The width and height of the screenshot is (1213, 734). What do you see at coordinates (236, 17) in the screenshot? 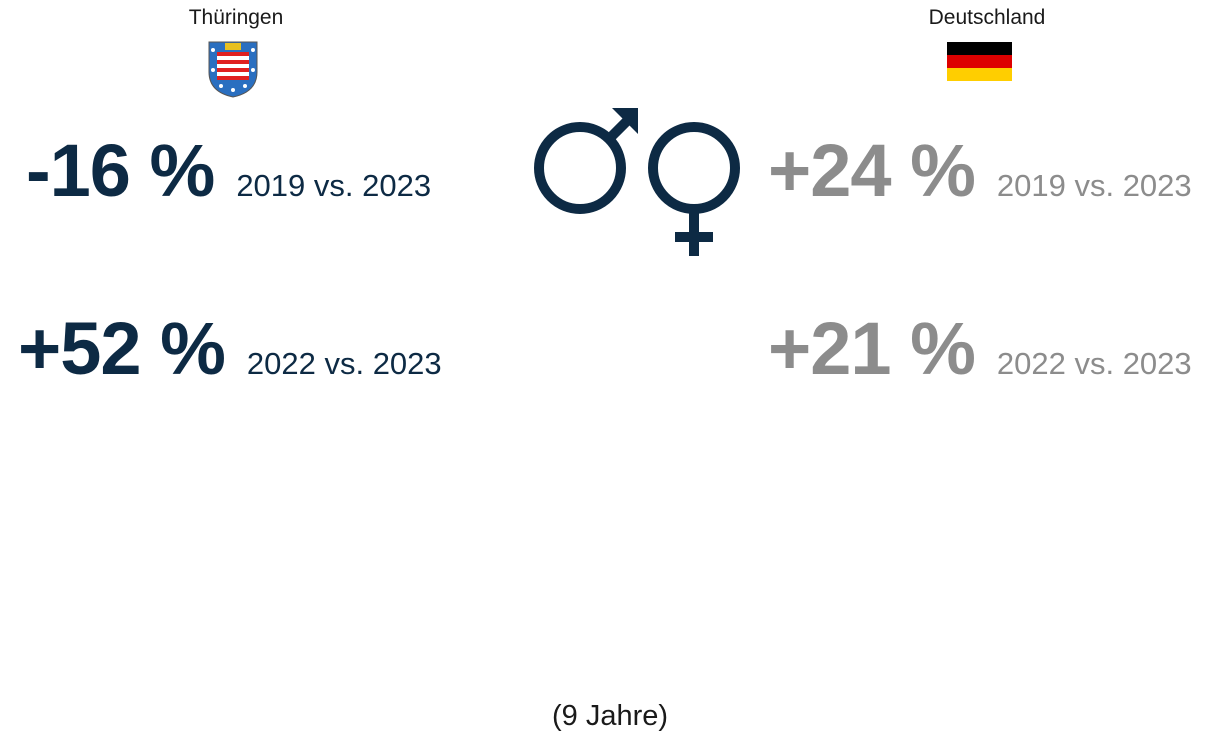
I see `region-label: Thüringen` at bounding box center [236, 17].